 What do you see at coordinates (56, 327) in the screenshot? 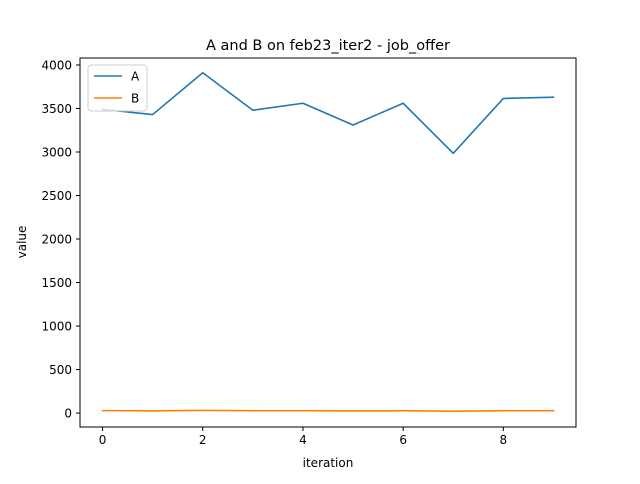
I see `y-tick-label: 1000` at bounding box center [56, 327].